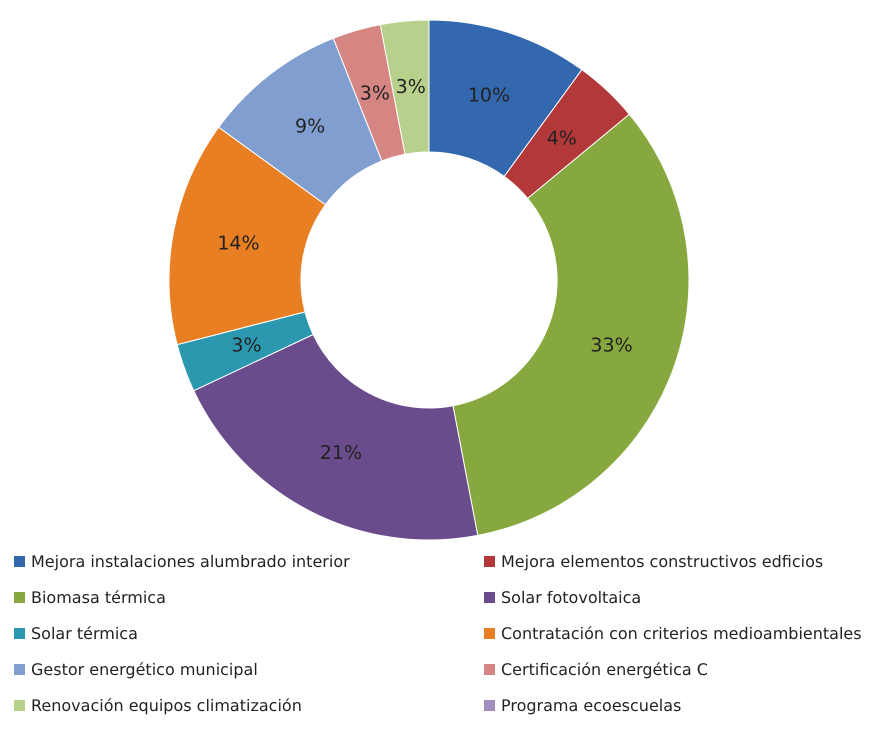 This screenshot has height=745, width=882. What do you see at coordinates (144, 669) in the screenshot?
I see `legend-label: Gestor energético municipal` at bounding box center [144, 669].